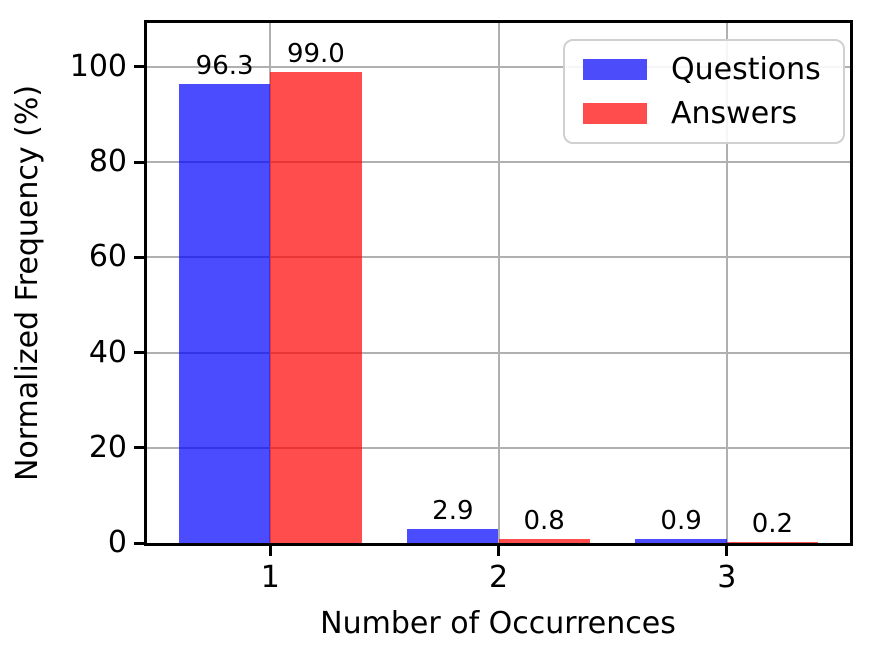 The height and width of the screenshot is (664, 873). What do you see at coordinates (727, 577) in the screenshot?
I see `x-tick-label-3: 3` at bounding box center [727, 577].